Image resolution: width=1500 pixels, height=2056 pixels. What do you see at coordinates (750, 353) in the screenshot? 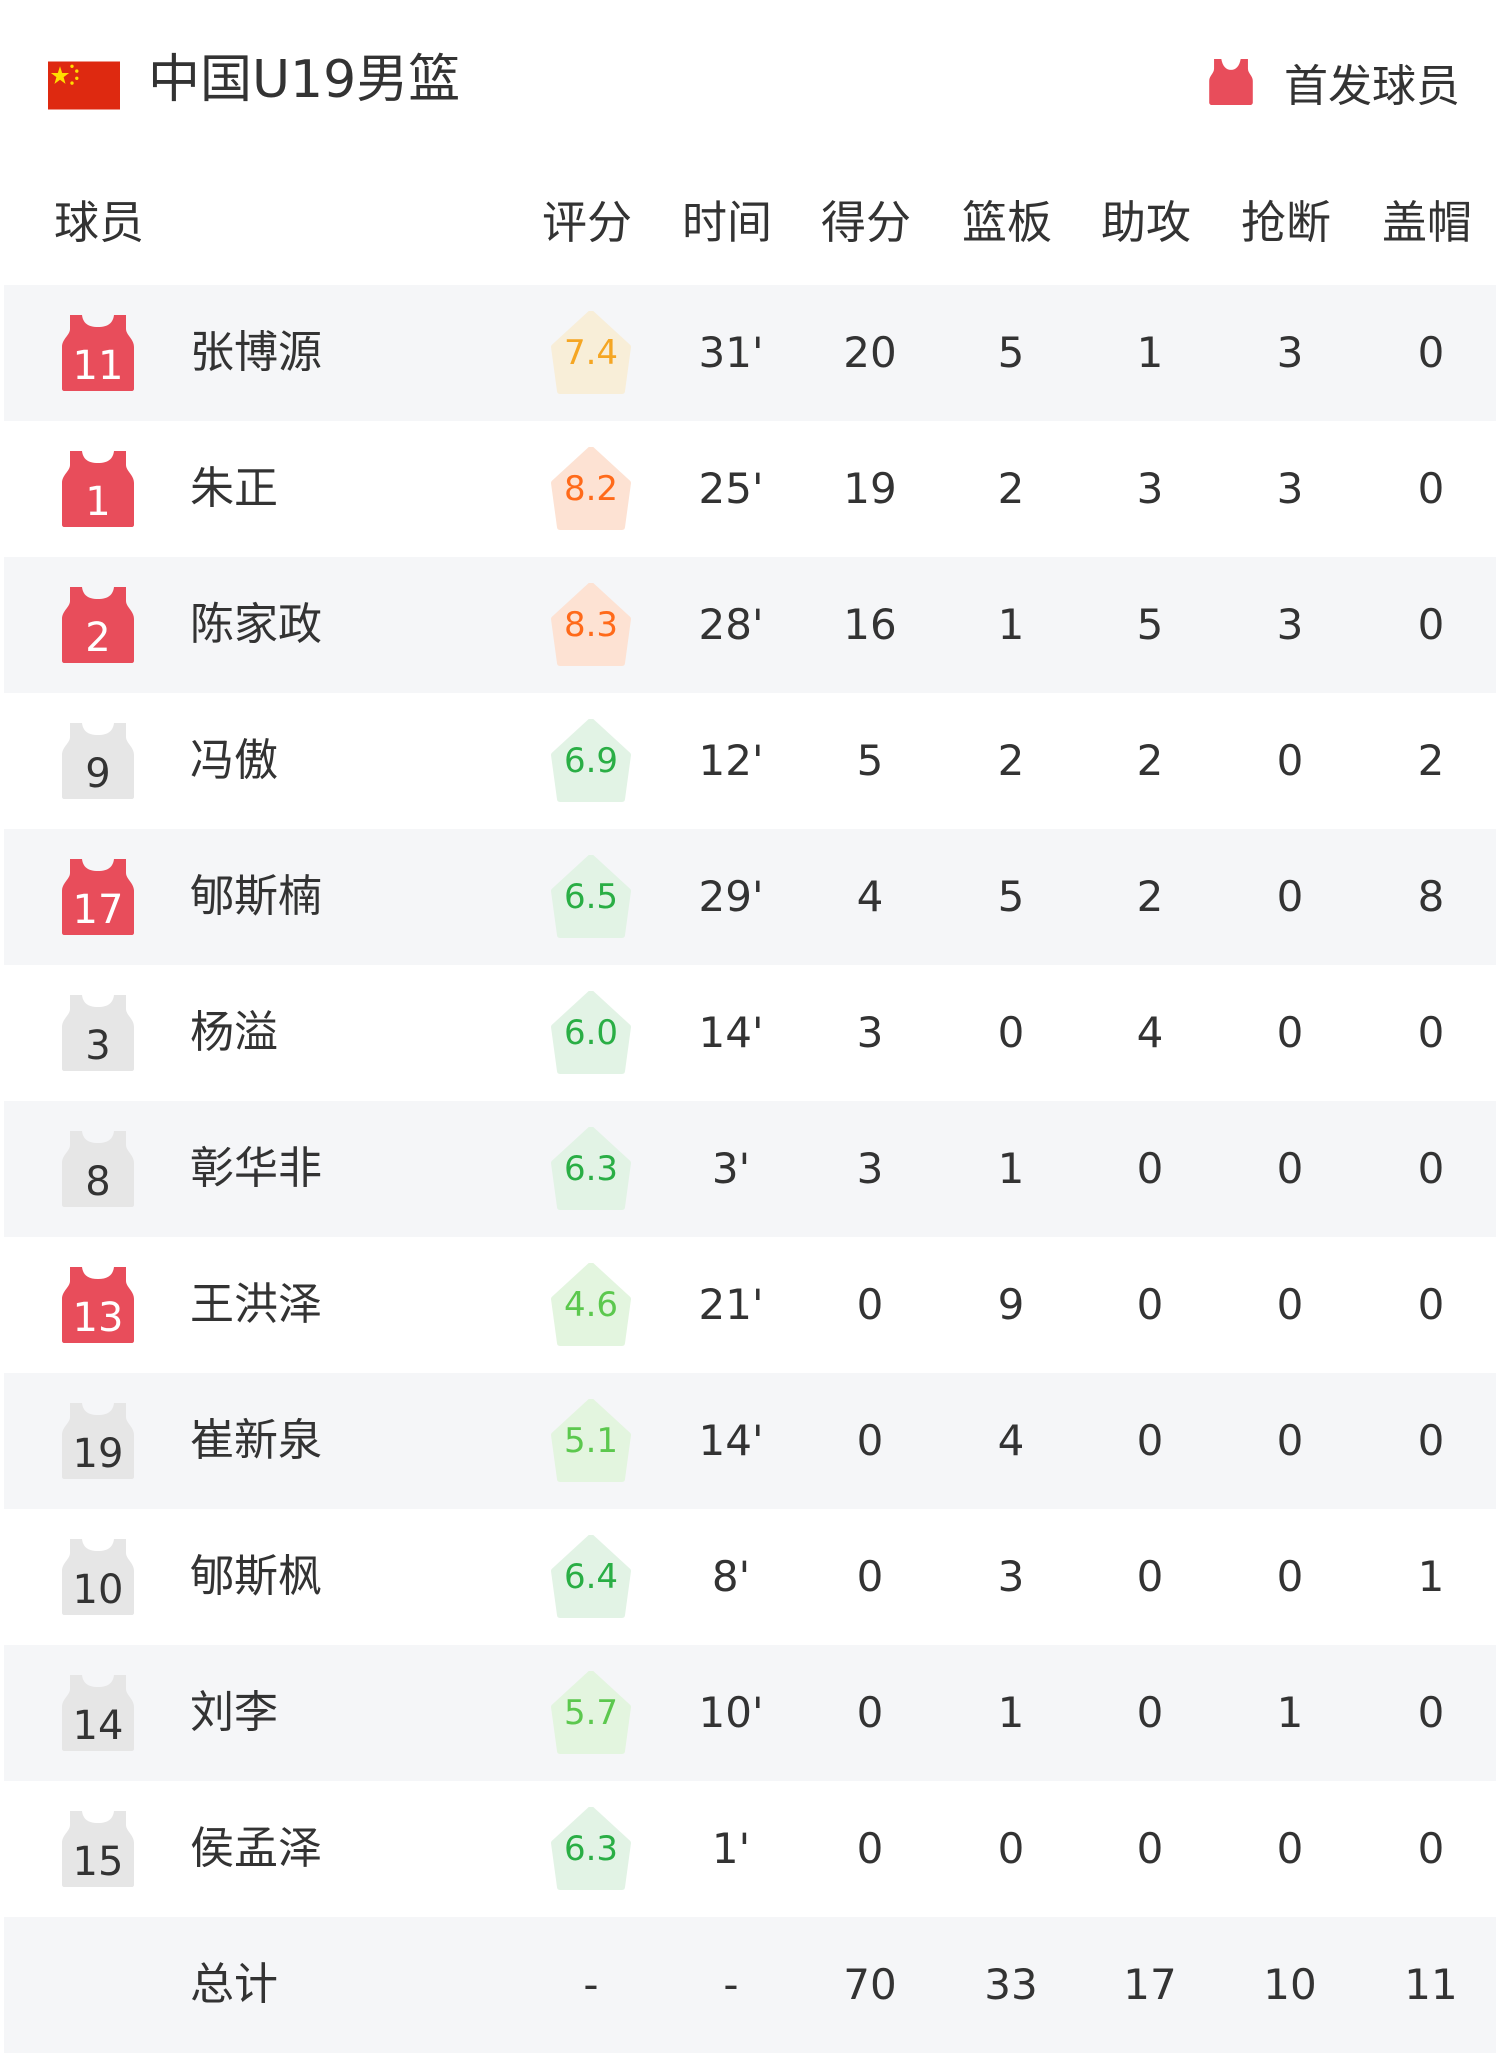
I see `player-row: 11 张博源 7.4 31' 20 5 1 3 0` at bounding box center [750, 353].